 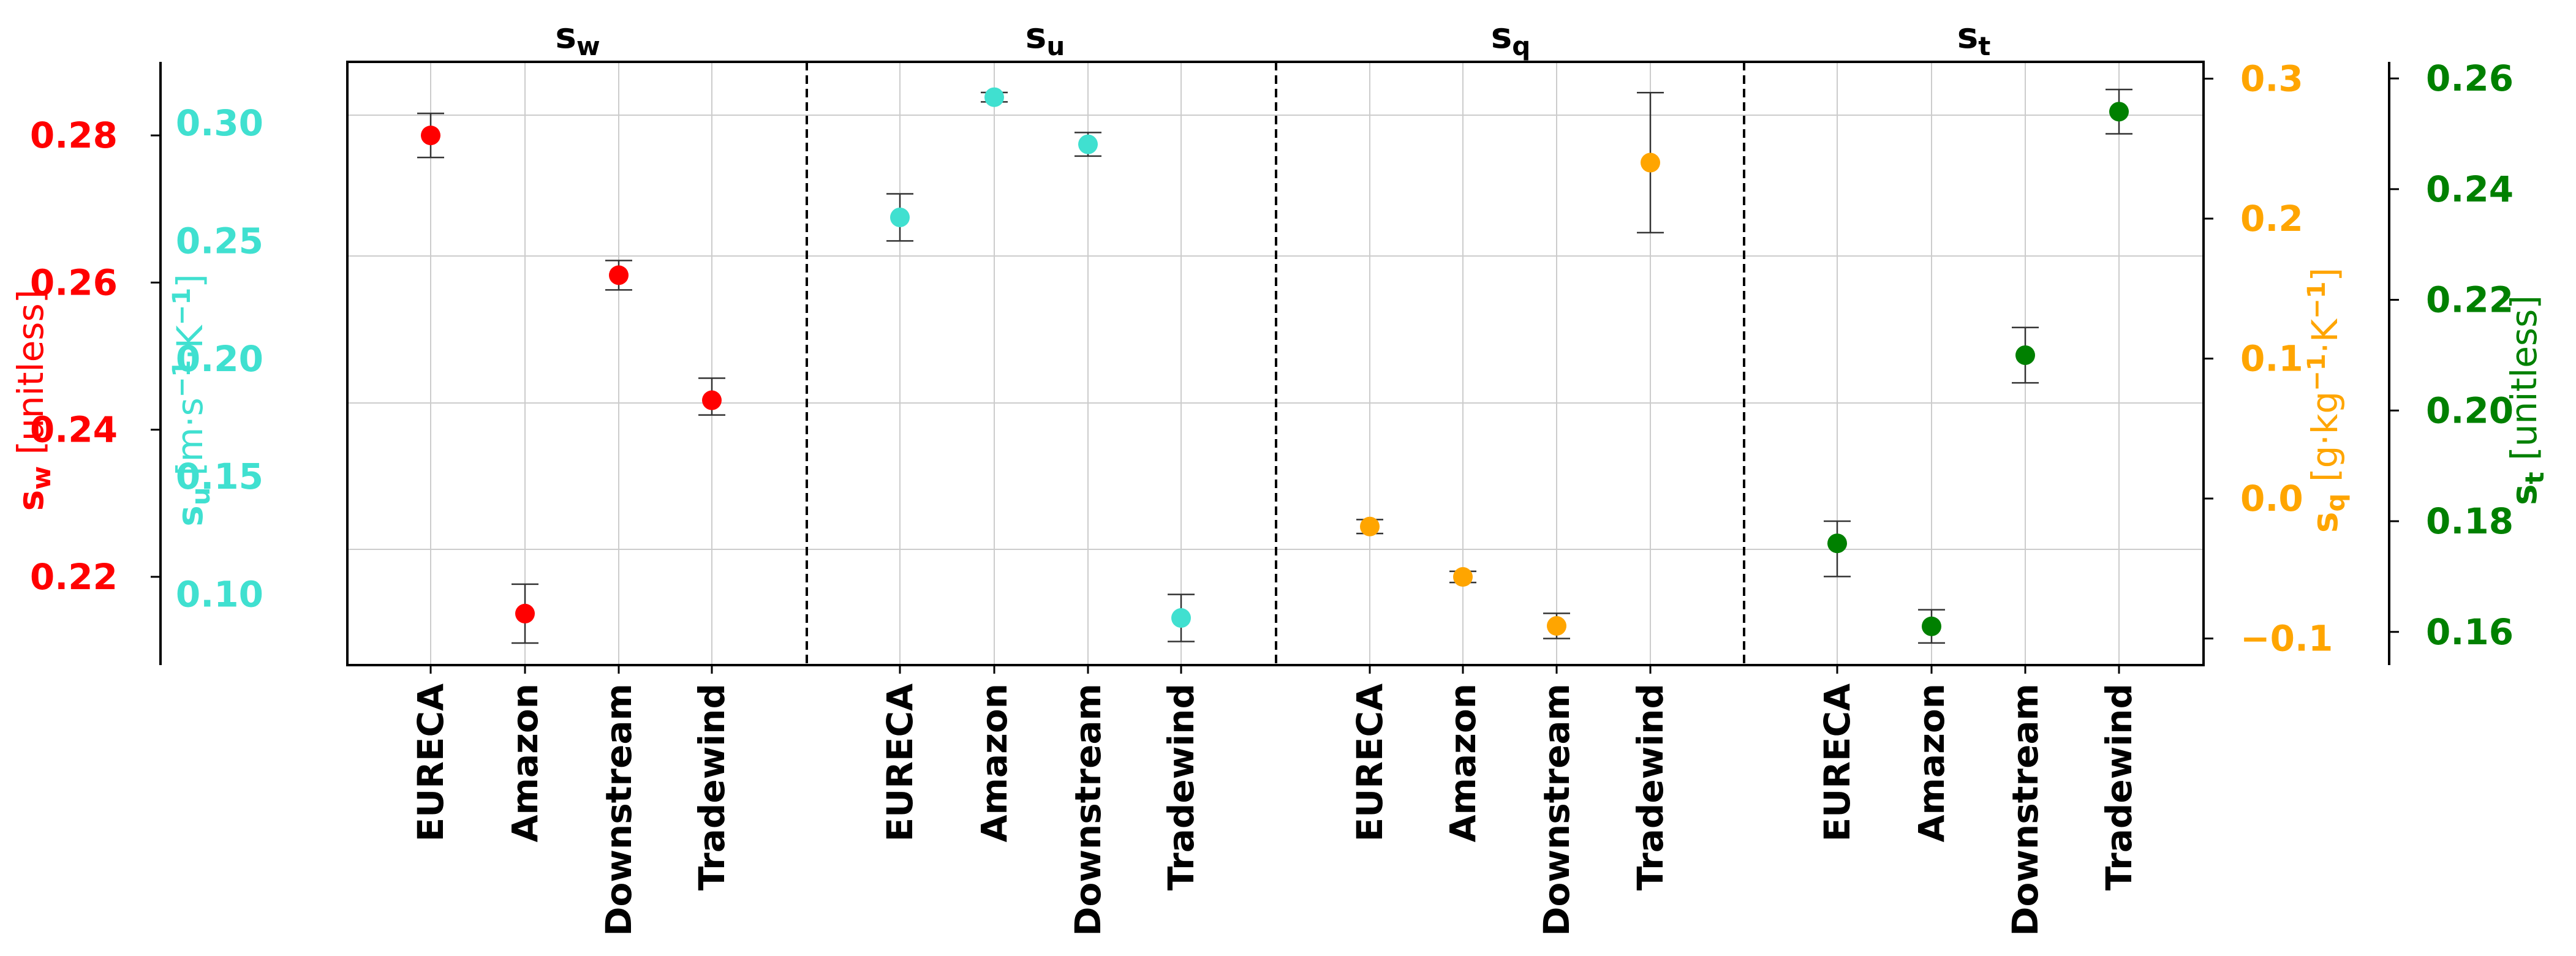 What do you see at coordinates (219, 476) in the screenshot?
I see `y-tick-label: 0.15` at bounding box center [219, 476].